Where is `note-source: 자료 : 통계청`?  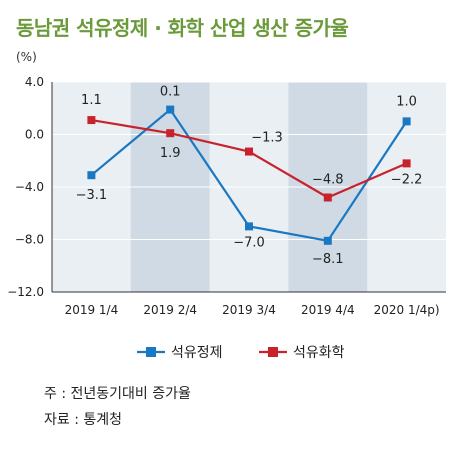
note-source: 자료 : 통계청 is located at coordinates (83, 420).